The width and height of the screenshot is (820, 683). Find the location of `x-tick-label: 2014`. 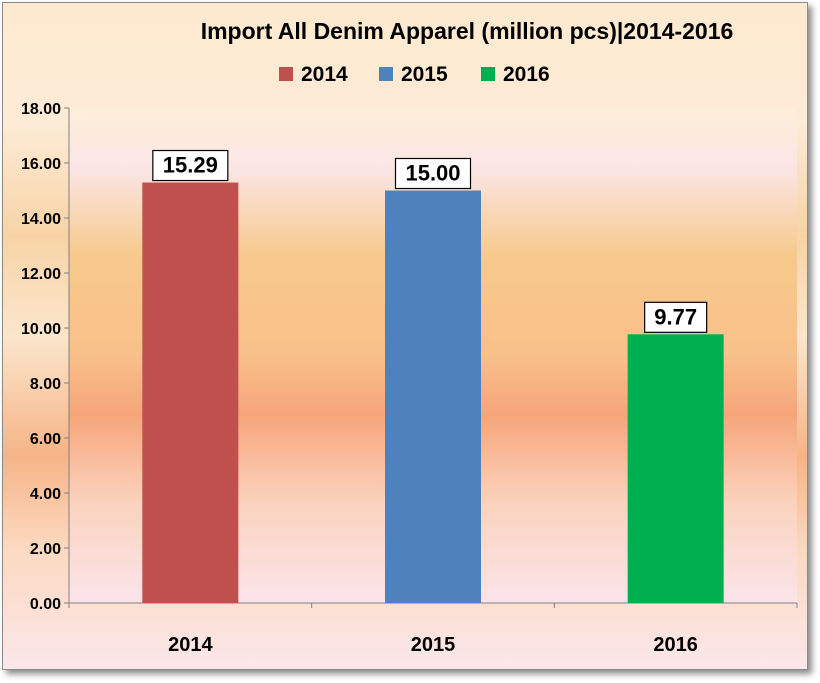

x-tick-label: 2014 is located at coordinates (190, 645).